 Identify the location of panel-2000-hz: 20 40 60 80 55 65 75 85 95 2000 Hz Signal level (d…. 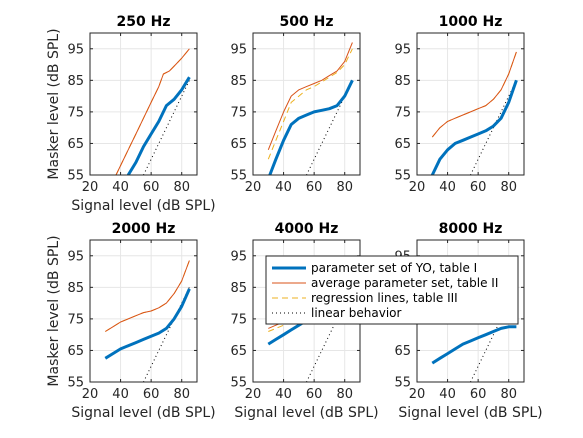
(131, 321).